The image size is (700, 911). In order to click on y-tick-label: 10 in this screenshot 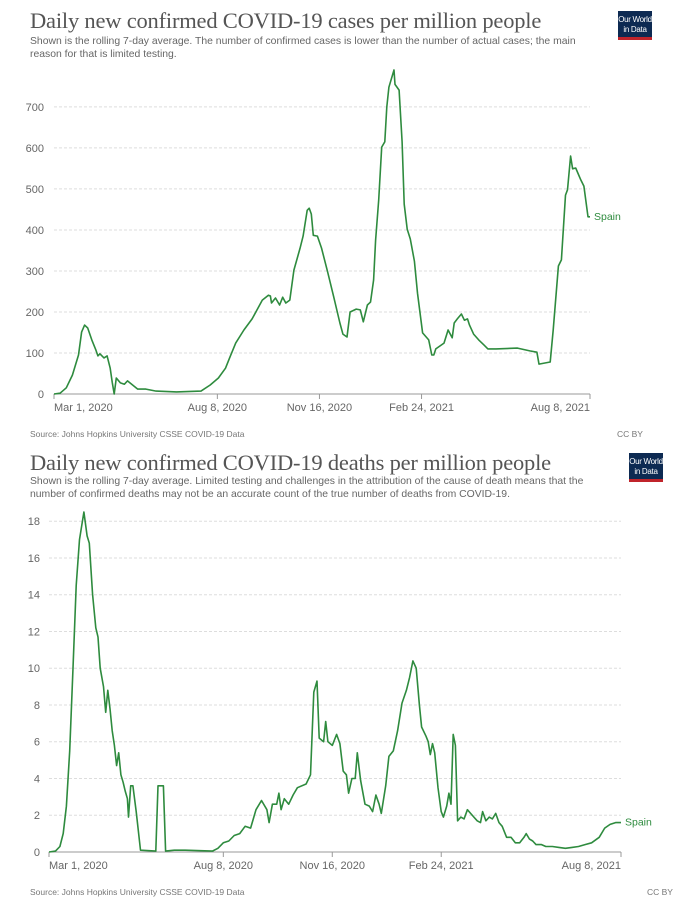, I will do `click(34, 669)`.